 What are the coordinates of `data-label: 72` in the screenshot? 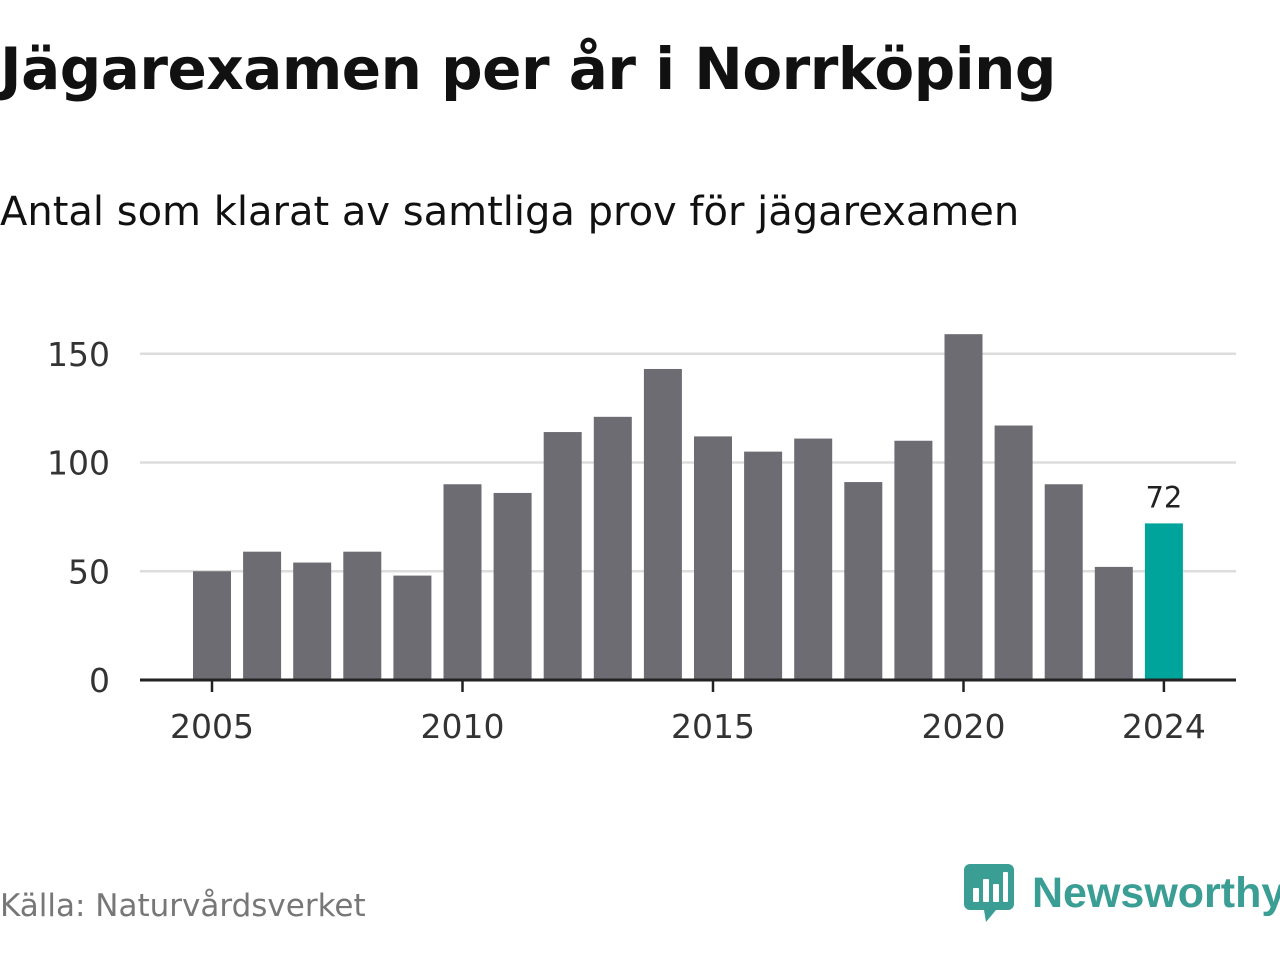 It's located at (1163, 497).